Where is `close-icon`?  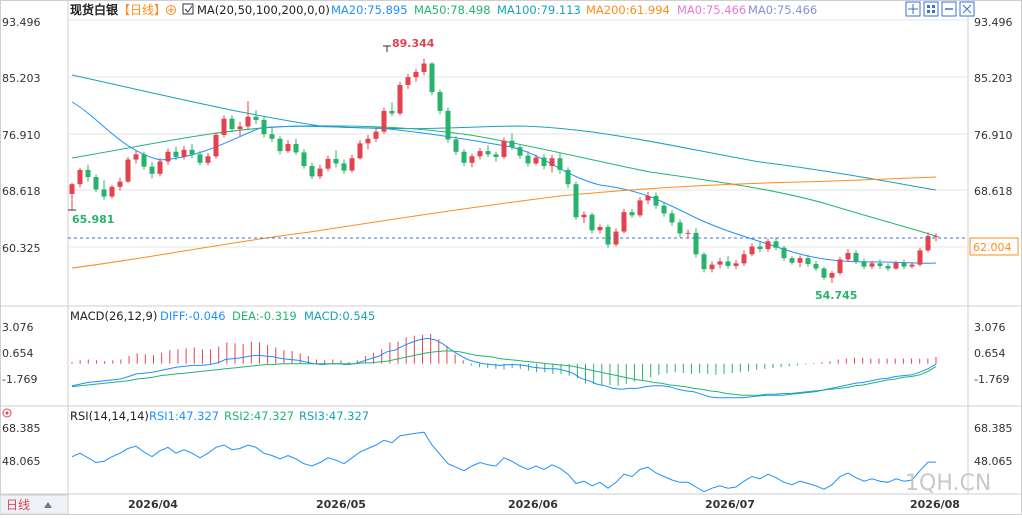
close-icon is located at coordinates (967, 9).